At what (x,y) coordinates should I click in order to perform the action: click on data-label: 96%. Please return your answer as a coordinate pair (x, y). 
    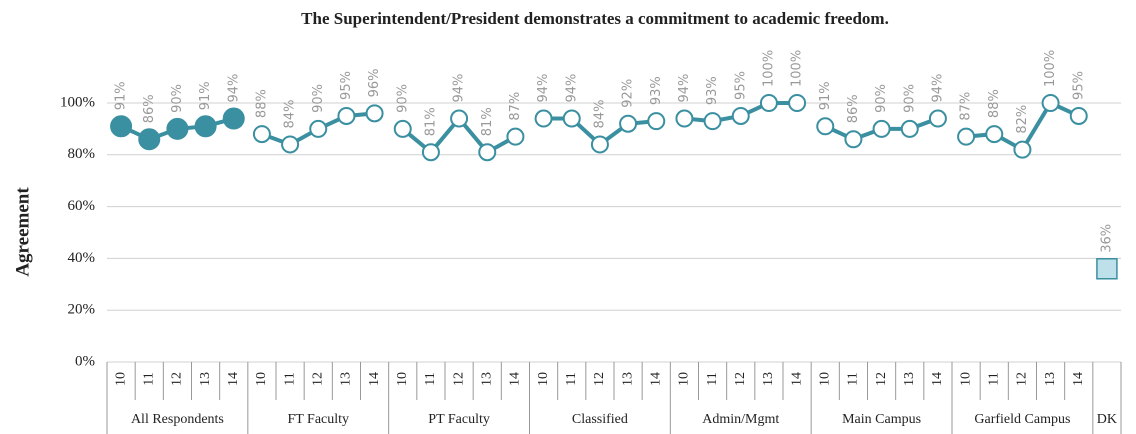
    Looking at the image, I should click on (374, 82).